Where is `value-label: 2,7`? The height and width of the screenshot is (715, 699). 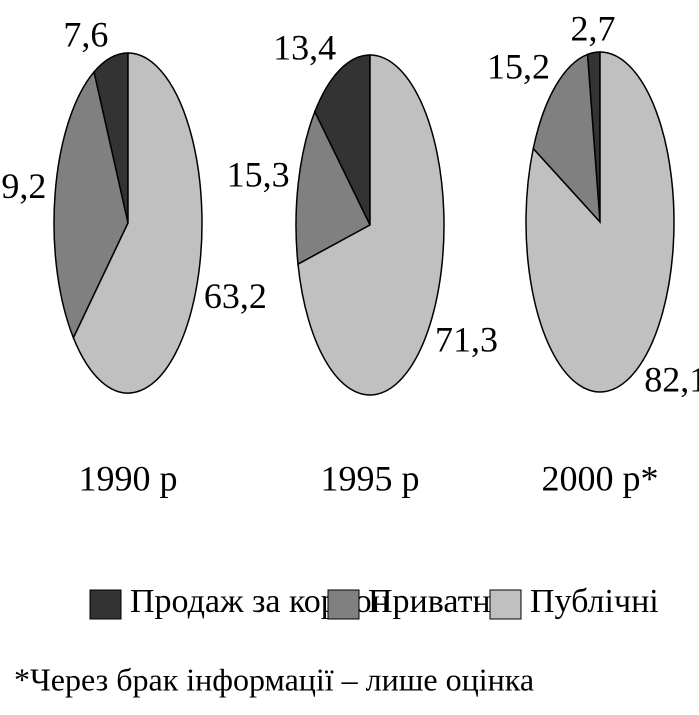 value-label: 2,7 is located at coordinates (592, 29).